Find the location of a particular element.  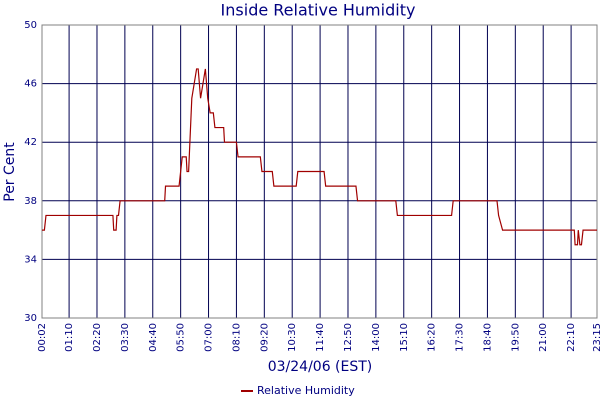

y-tick-label: 38 is located at coordinates (30, 201).